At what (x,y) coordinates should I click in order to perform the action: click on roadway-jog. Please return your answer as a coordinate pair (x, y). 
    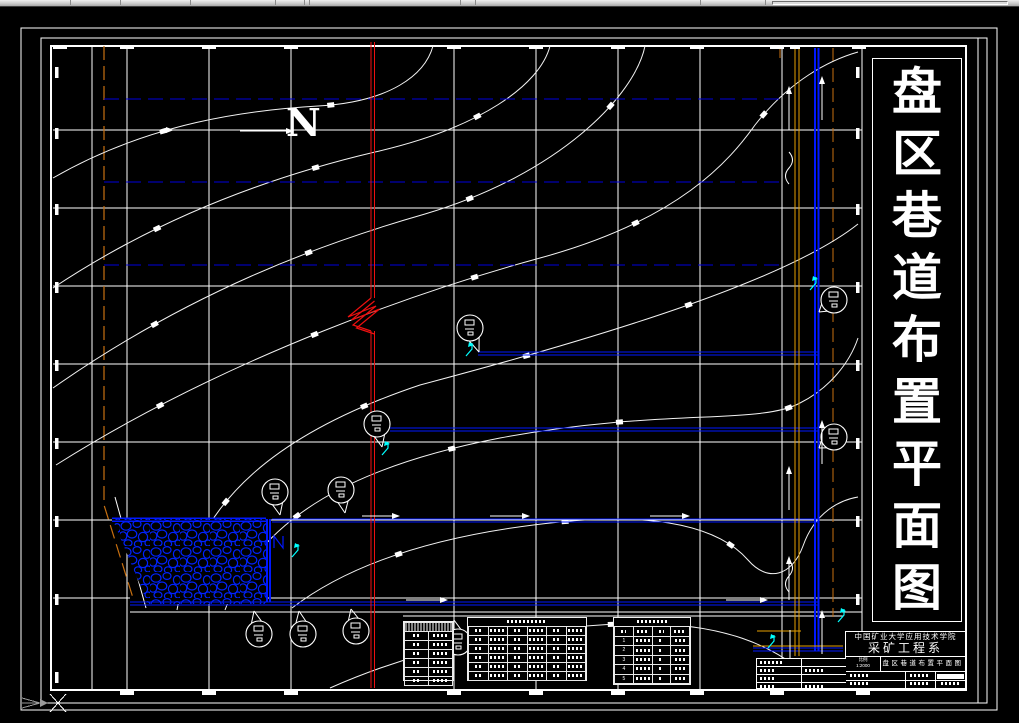
    Looking at the image, I should click on (278, 542).